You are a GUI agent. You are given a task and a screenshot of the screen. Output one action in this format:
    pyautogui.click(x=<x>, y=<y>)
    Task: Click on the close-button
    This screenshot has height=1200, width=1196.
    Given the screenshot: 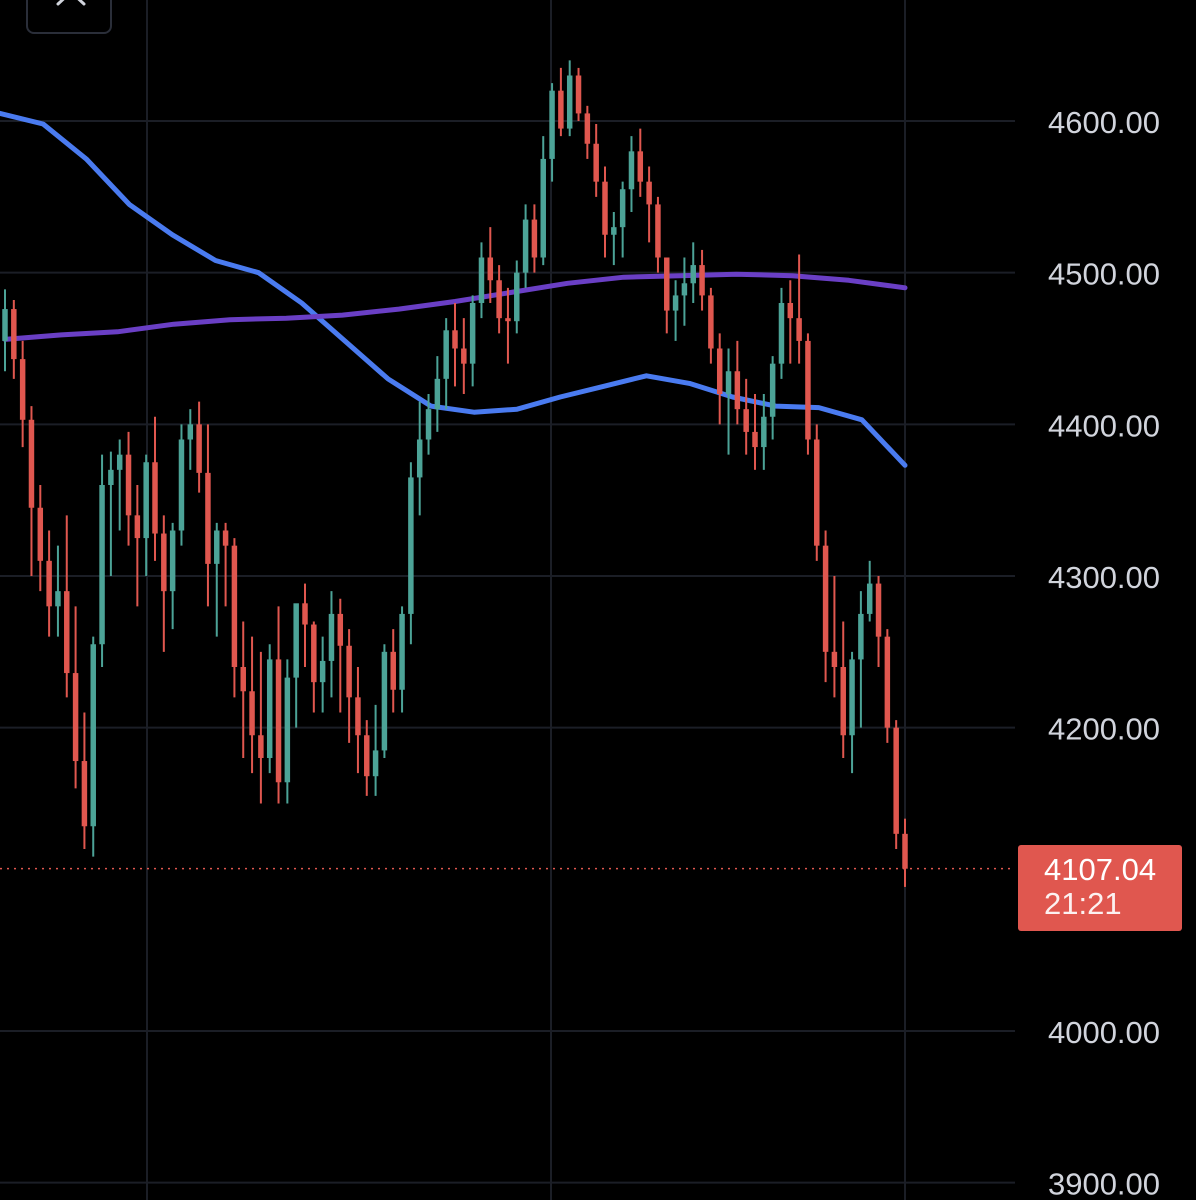 What is the action you would take?
    pyautogui.click(x=69, y=17)
    